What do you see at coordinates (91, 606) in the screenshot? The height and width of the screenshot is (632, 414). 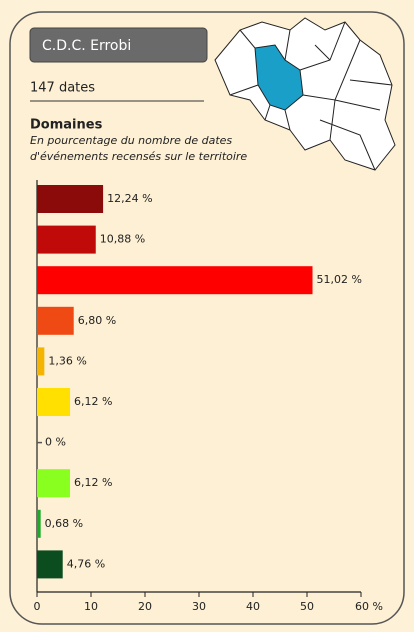 I see `x-tick-label: 10` at bounding box center [91, 606].